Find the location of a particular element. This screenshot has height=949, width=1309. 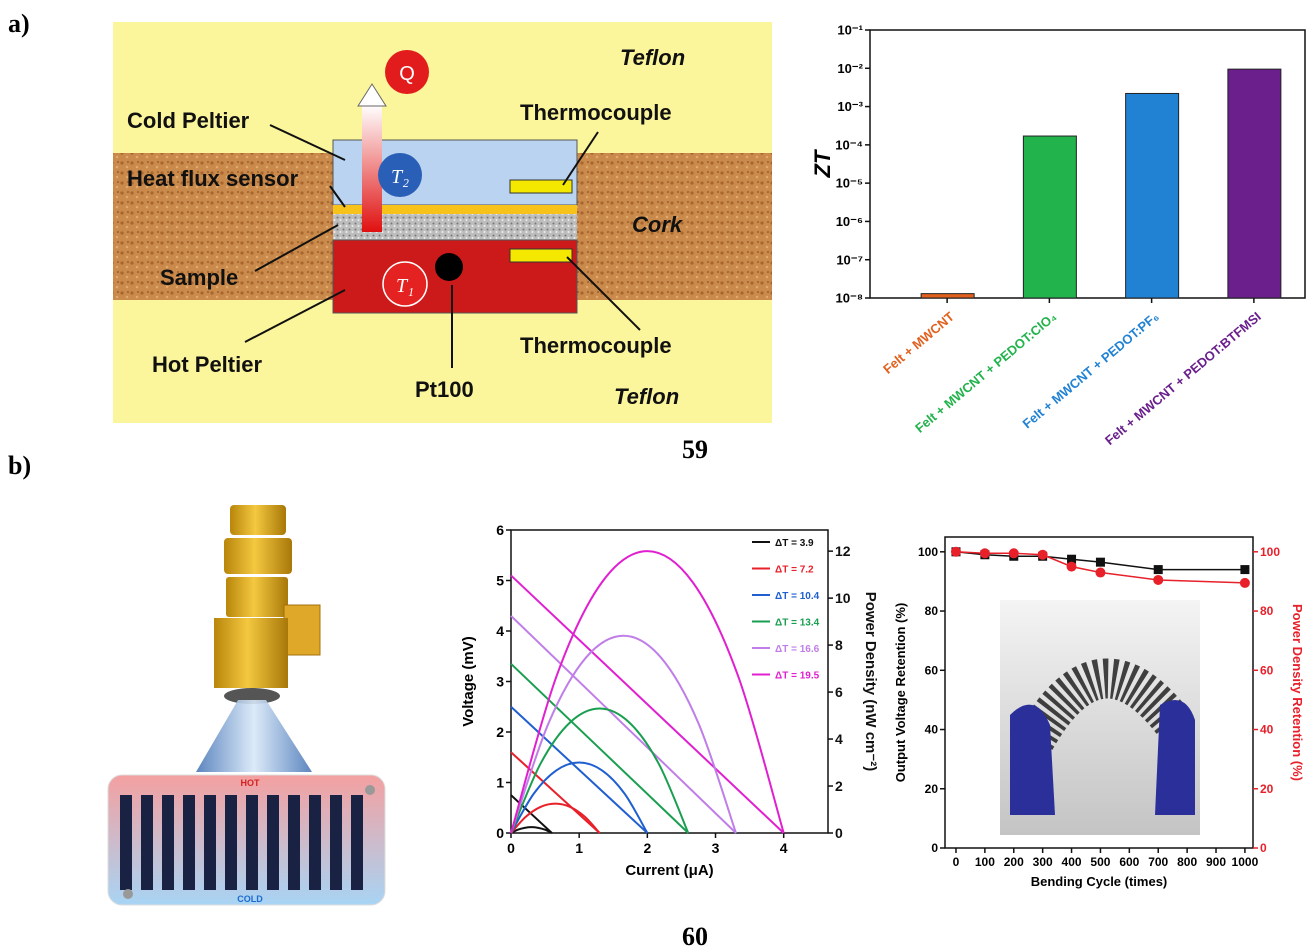

y-tick-label: 1 is located at coordinates (500, 782).